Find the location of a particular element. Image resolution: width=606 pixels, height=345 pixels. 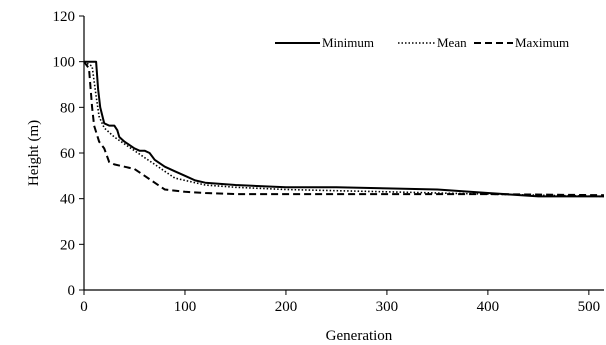

x-tick-label: 100 is located at coordinates (185, 307).